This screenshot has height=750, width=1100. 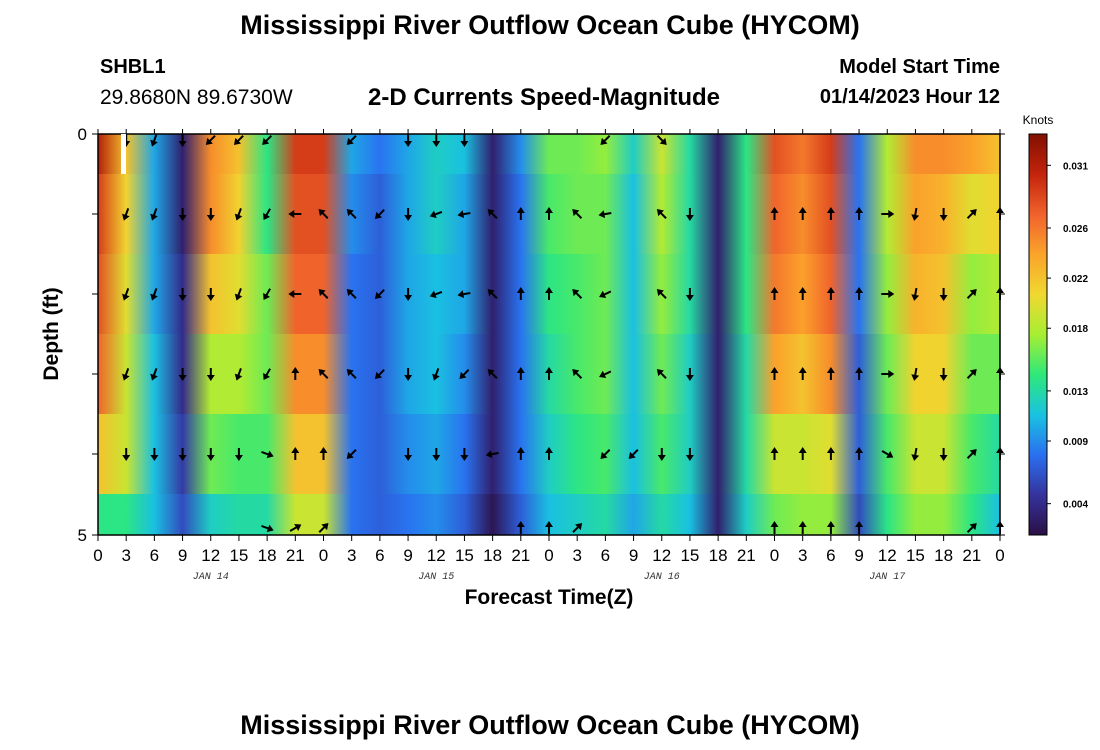 I want to click on colorbar: Knots 0.004 0.009 0.013 0.018 0.022 0.026 0.031, so click(x=1055, y=324).